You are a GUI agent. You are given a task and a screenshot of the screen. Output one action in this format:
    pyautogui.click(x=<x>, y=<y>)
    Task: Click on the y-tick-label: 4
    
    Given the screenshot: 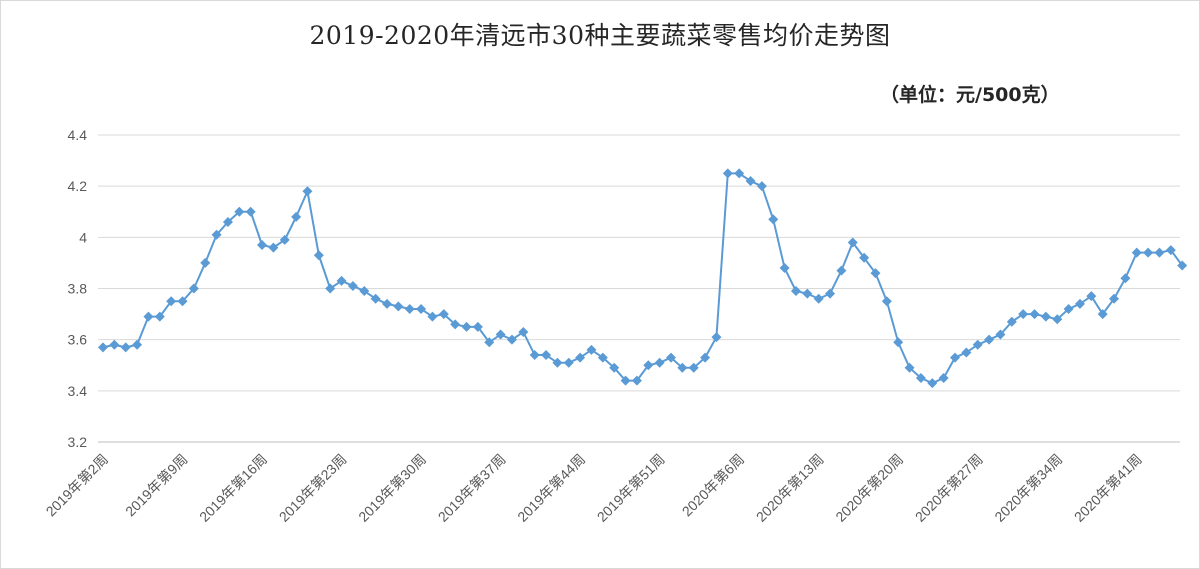 What is the action you would take?
    pyautogui.click(x=83, y=237)
    